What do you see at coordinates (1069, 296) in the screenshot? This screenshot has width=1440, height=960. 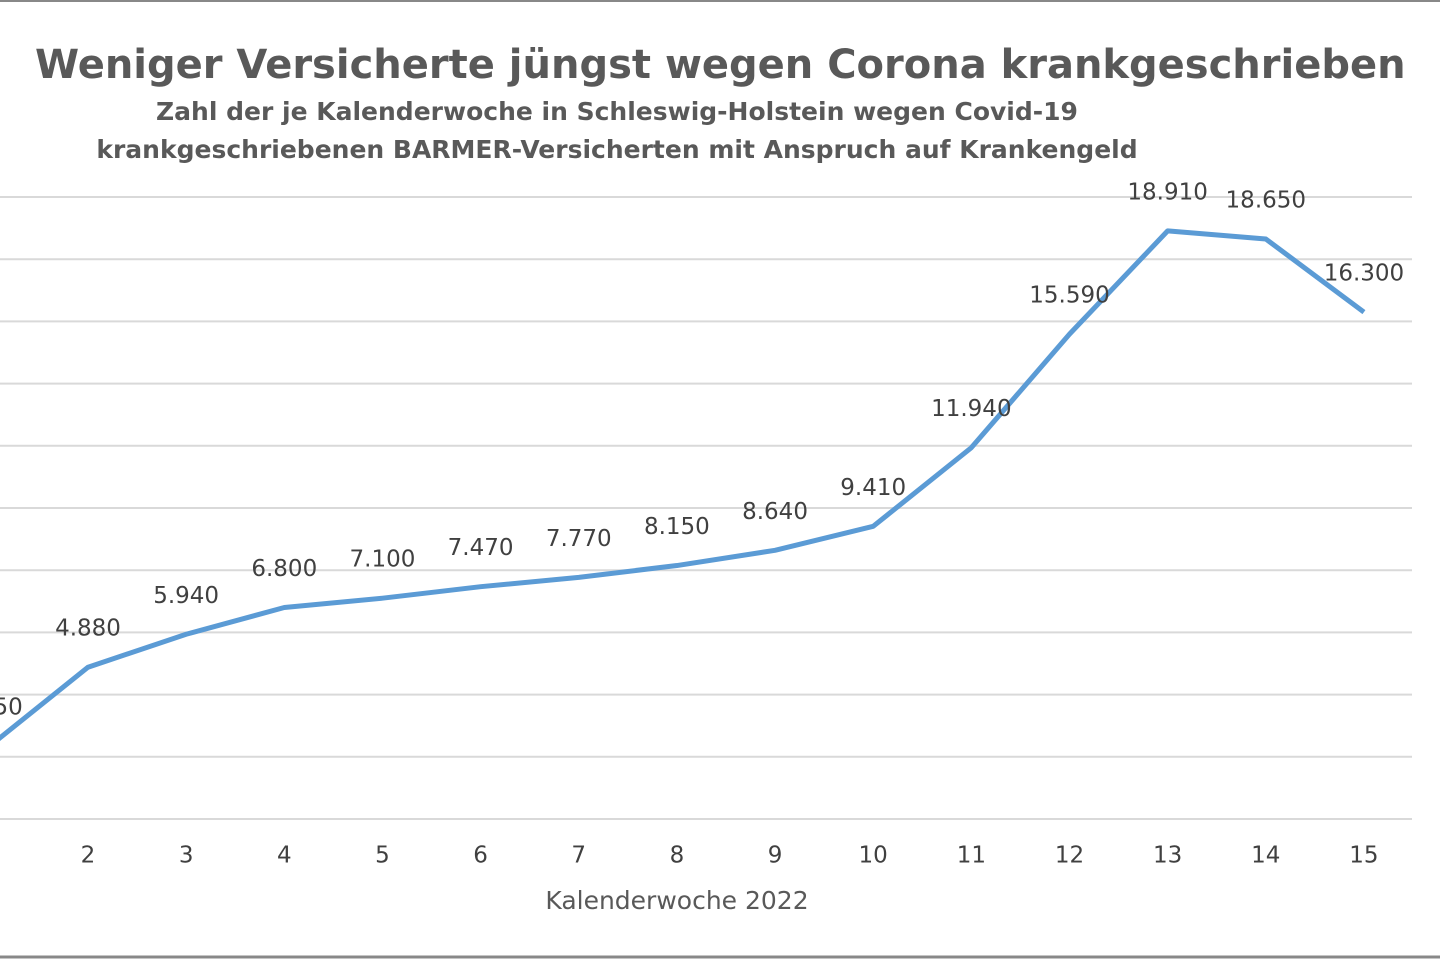 I see `data-label: 15.590` at bounding box center [1069, 296].